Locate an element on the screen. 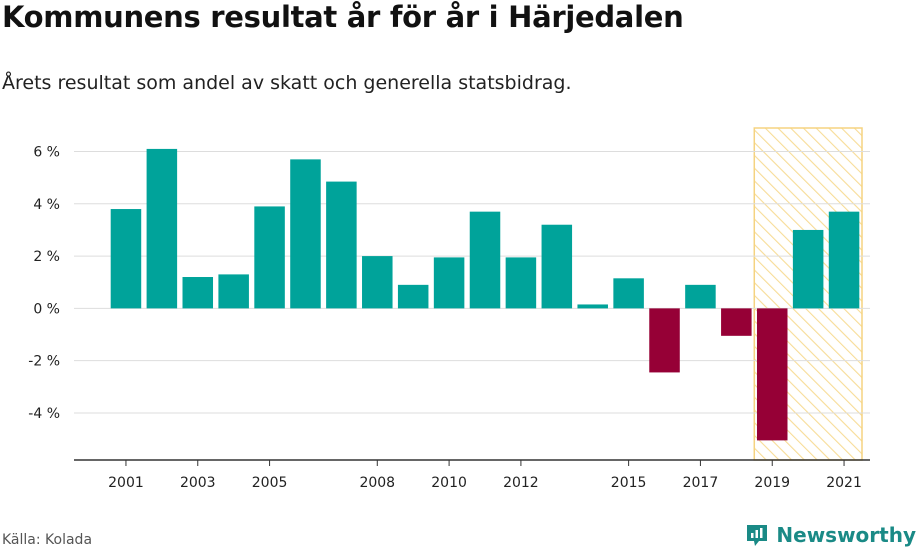  bar-2013 is located at coordinates (557, 266).